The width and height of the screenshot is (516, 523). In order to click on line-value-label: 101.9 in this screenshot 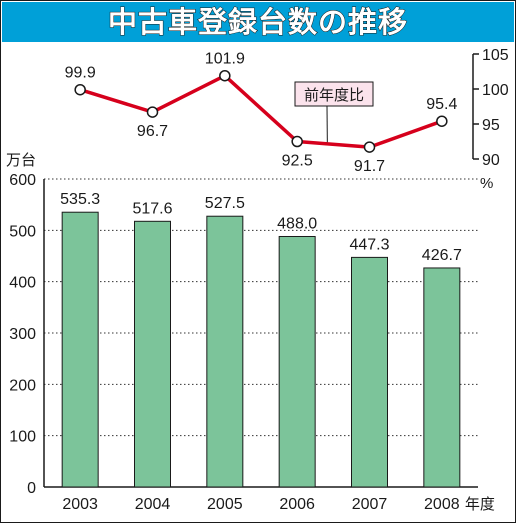, I will do `click(225, 59)`.